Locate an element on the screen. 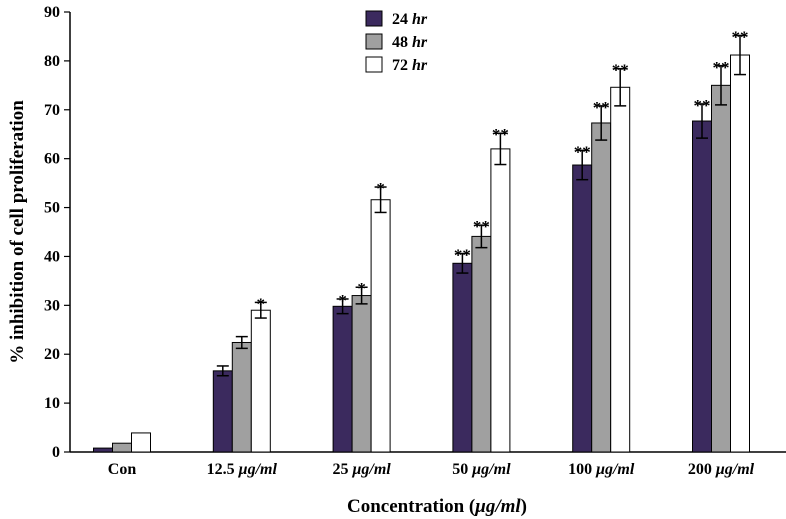 This screenshot has height=519, width=786. legend-label: 48 hr is located at coordinates (410, 42).